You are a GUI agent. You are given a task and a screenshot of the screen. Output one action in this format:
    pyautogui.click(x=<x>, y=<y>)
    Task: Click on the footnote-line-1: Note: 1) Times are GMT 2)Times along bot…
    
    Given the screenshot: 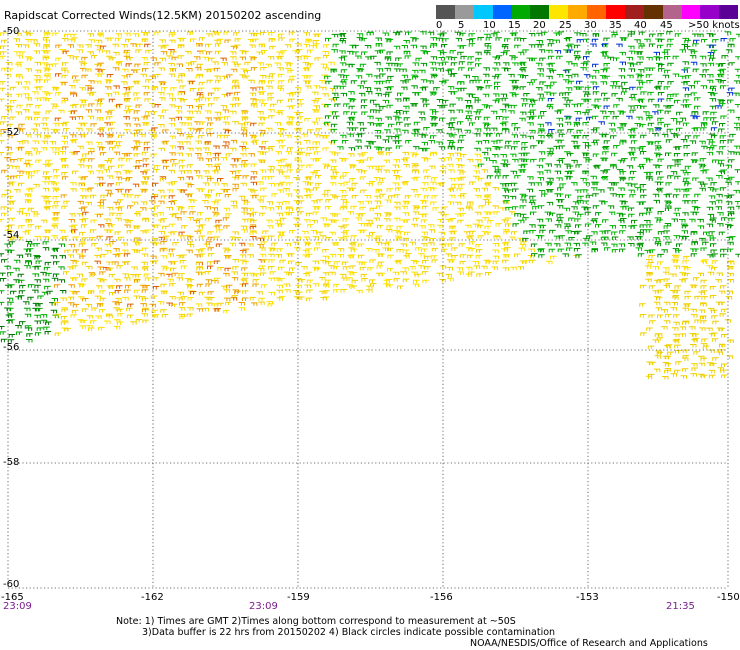 What is the action you would take?
    pyautogui.click(x=316, y=621)
    